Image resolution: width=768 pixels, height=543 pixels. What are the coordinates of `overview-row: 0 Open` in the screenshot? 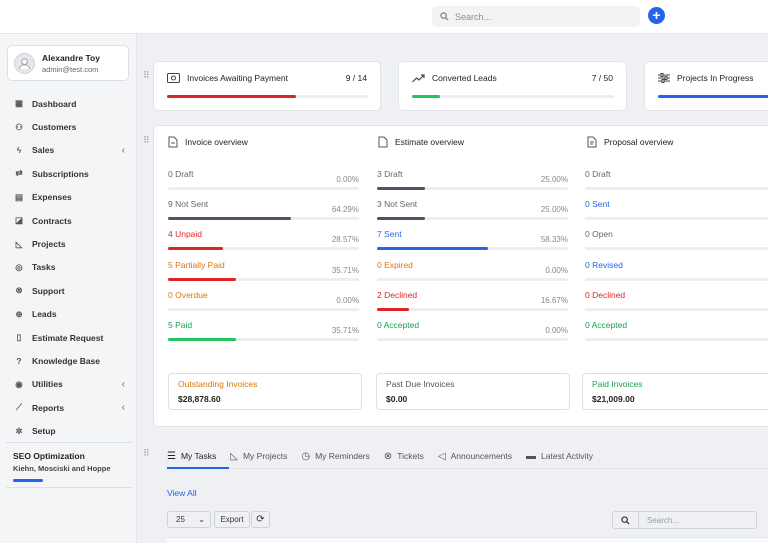 It's located at (676, 242).